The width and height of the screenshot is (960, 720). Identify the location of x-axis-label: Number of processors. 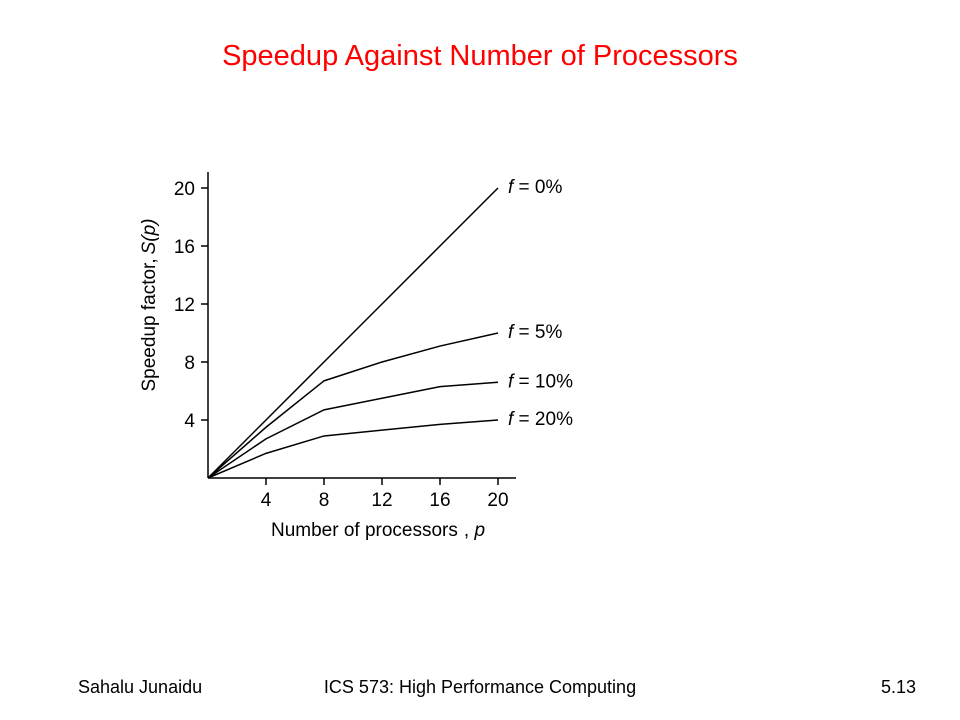
(364, 530).